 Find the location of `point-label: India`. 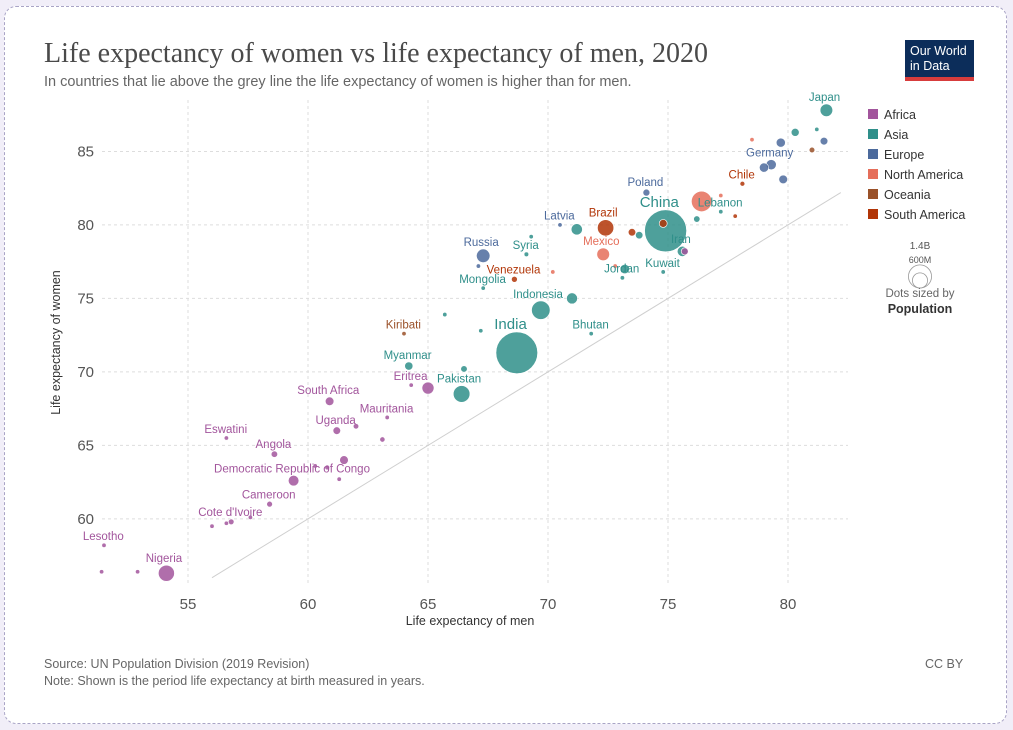

point-label: India is located at coordinates (510, 324).